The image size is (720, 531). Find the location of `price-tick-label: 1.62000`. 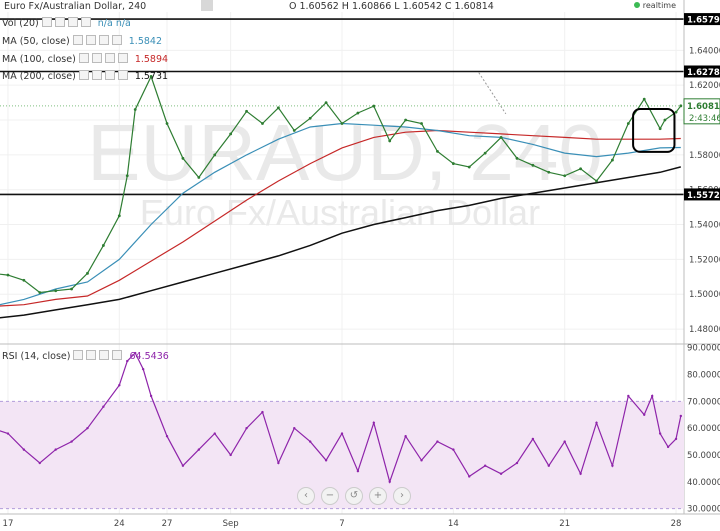

price-tick-label: 1.62000 is located at coordinates (704, 86).